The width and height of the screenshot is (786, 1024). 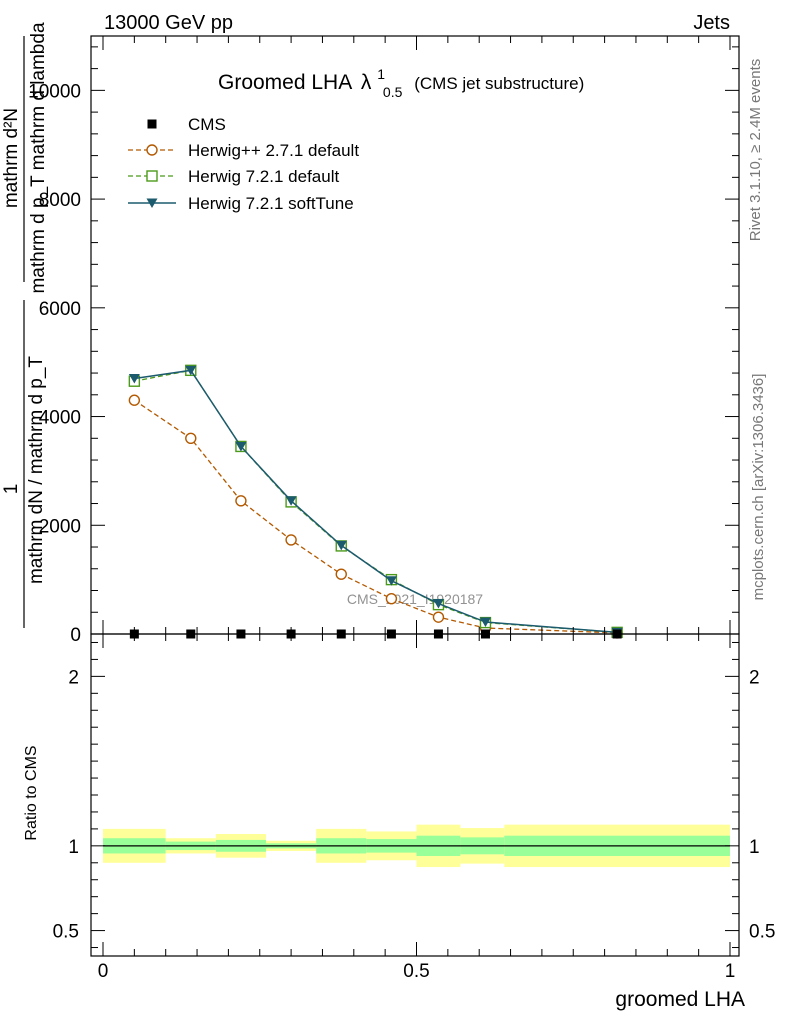 What do you see at coordinates (11, 158) in the screenshot?
I see `main-ylabel-num-top: mathrm d²N` at bounding box center [11, 158].